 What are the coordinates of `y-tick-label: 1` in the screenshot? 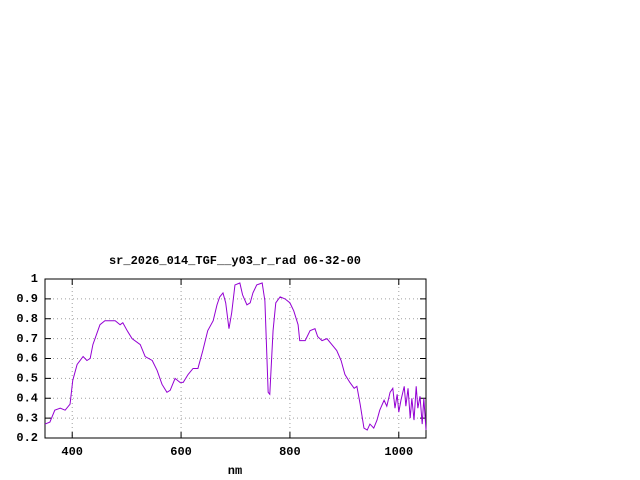 It's located at (34, 279).